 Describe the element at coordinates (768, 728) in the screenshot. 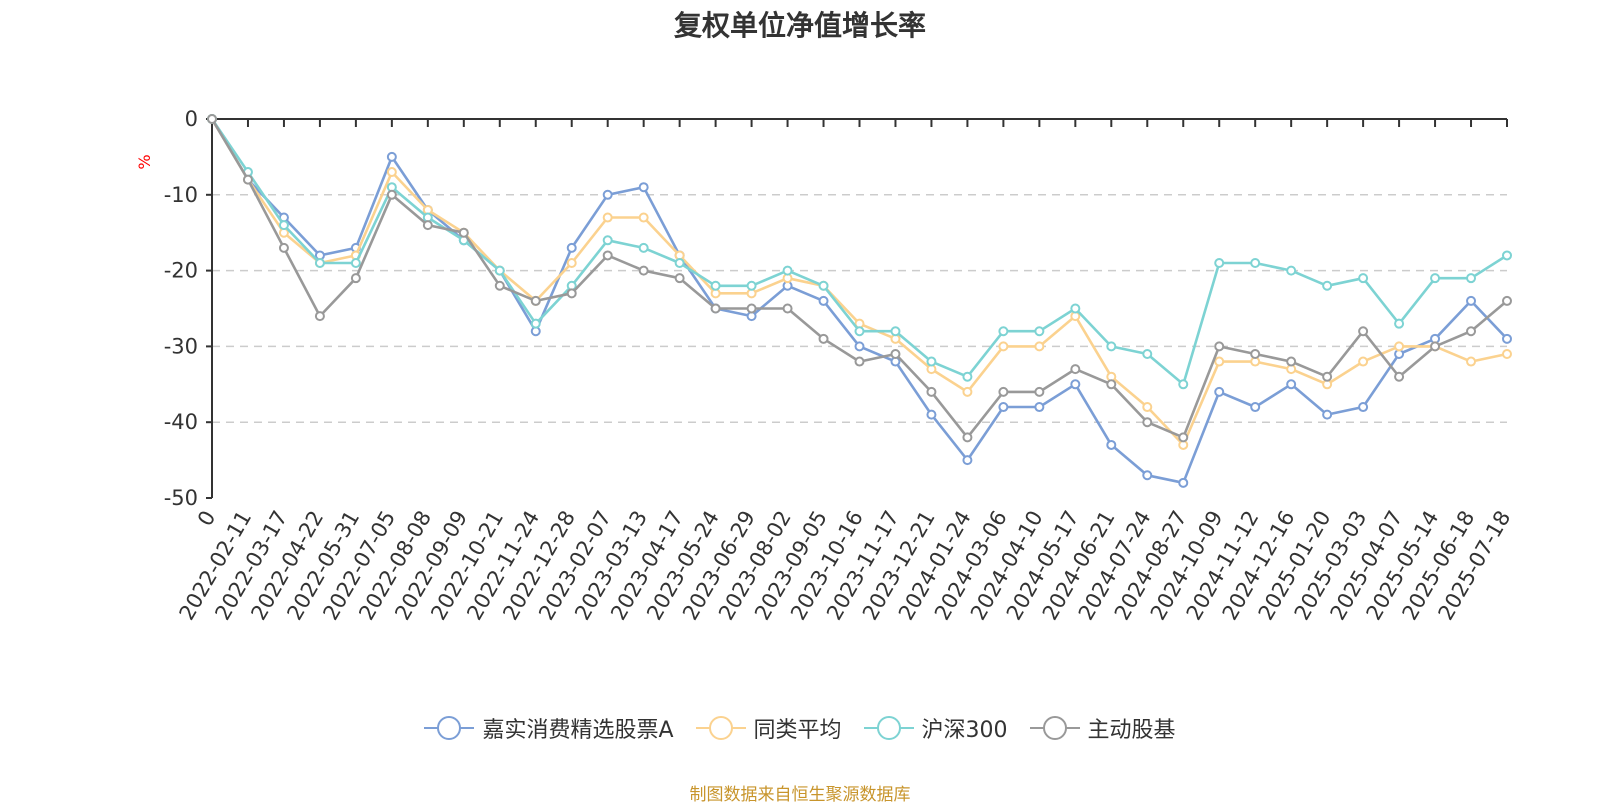

I see `legend-item: 同类平均` at that location.